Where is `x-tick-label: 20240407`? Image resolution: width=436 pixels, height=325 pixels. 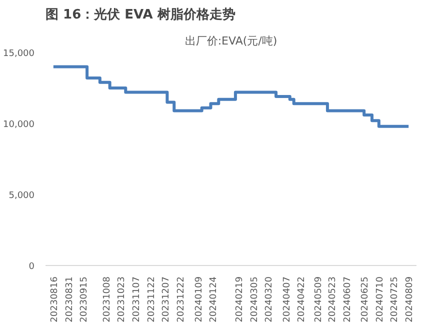 x-tick-label: 20240407 is located at coordinates (287, 299).